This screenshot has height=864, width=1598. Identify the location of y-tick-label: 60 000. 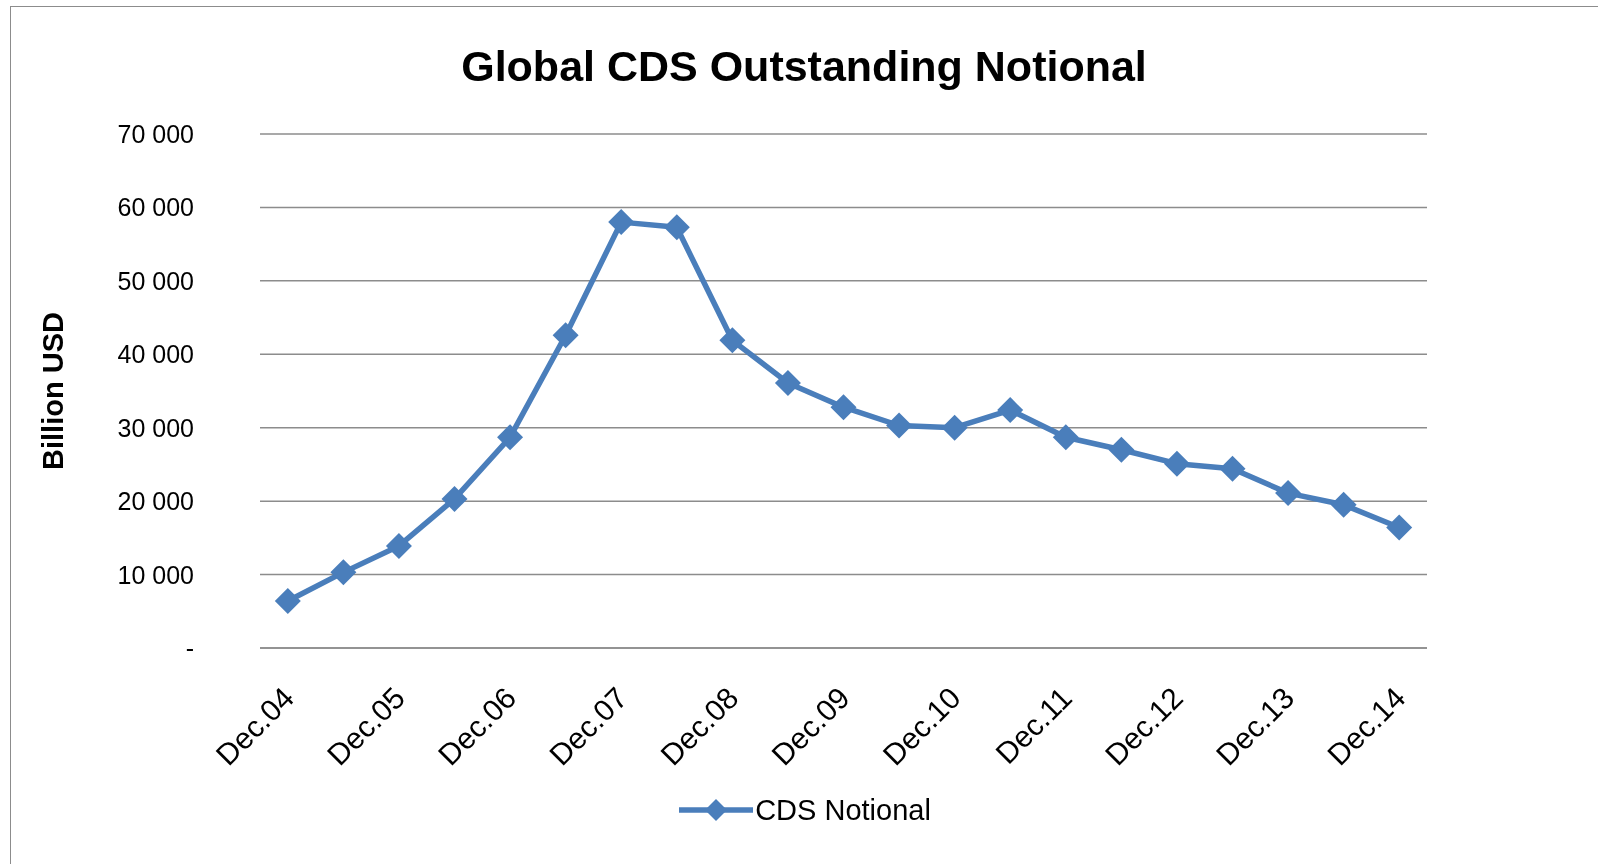
(155, 207).